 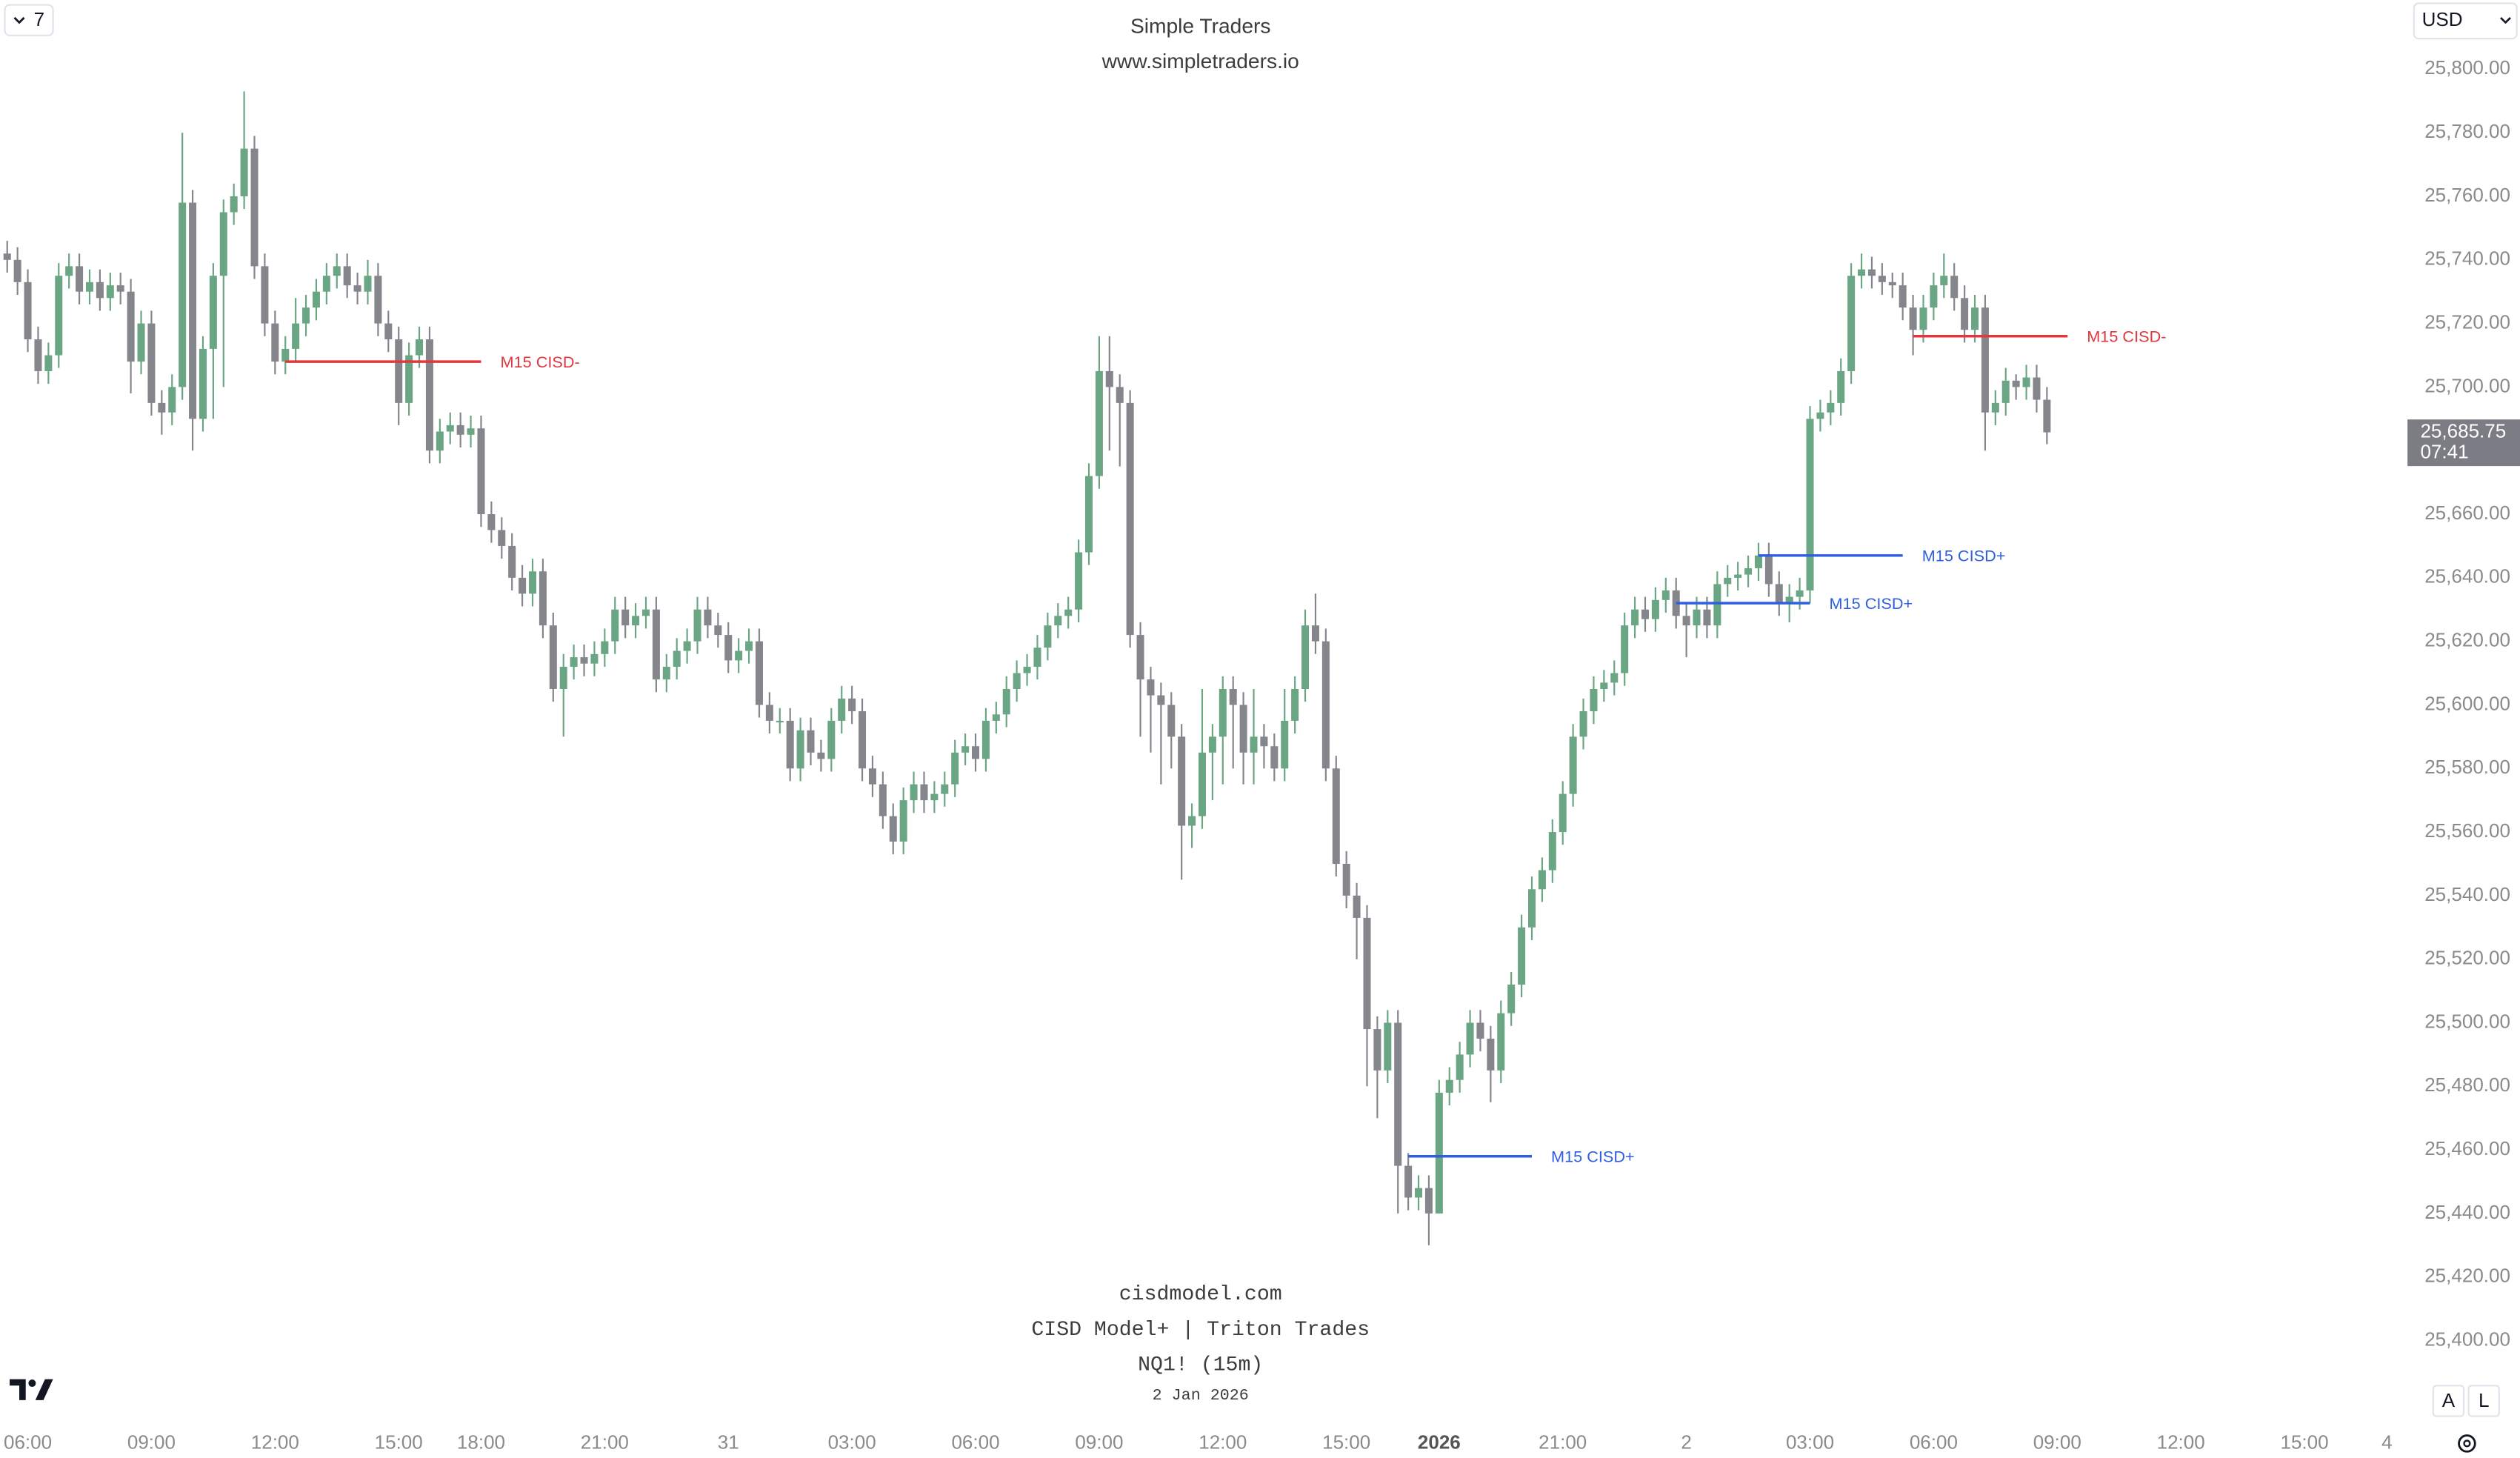 What do you see at coordinates (2386, 1442) in the screenshot?
I see `x-tick-label: 4` at bounding box center [2386, 1442].